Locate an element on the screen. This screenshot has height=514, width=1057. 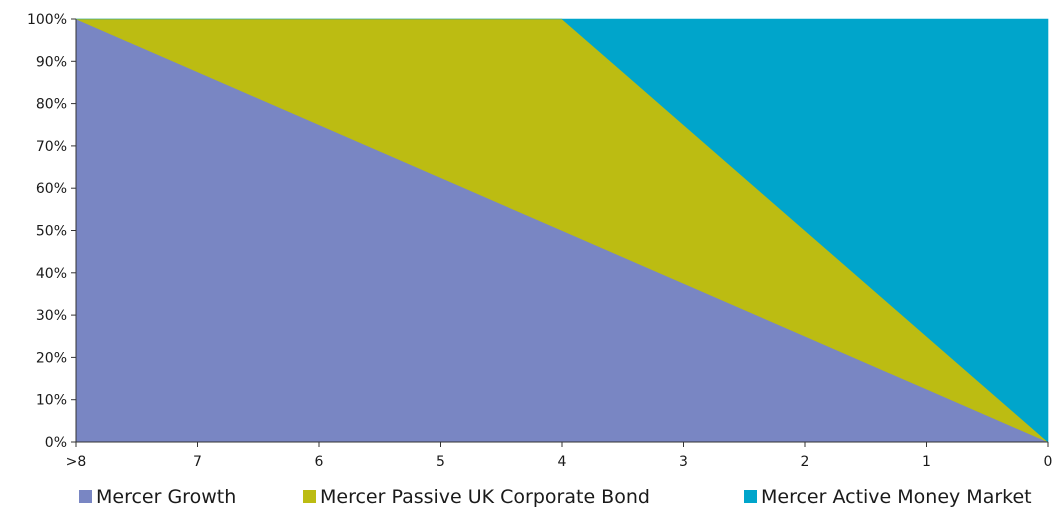
y-tick-label: 40% is located at coordinates (51, 274).